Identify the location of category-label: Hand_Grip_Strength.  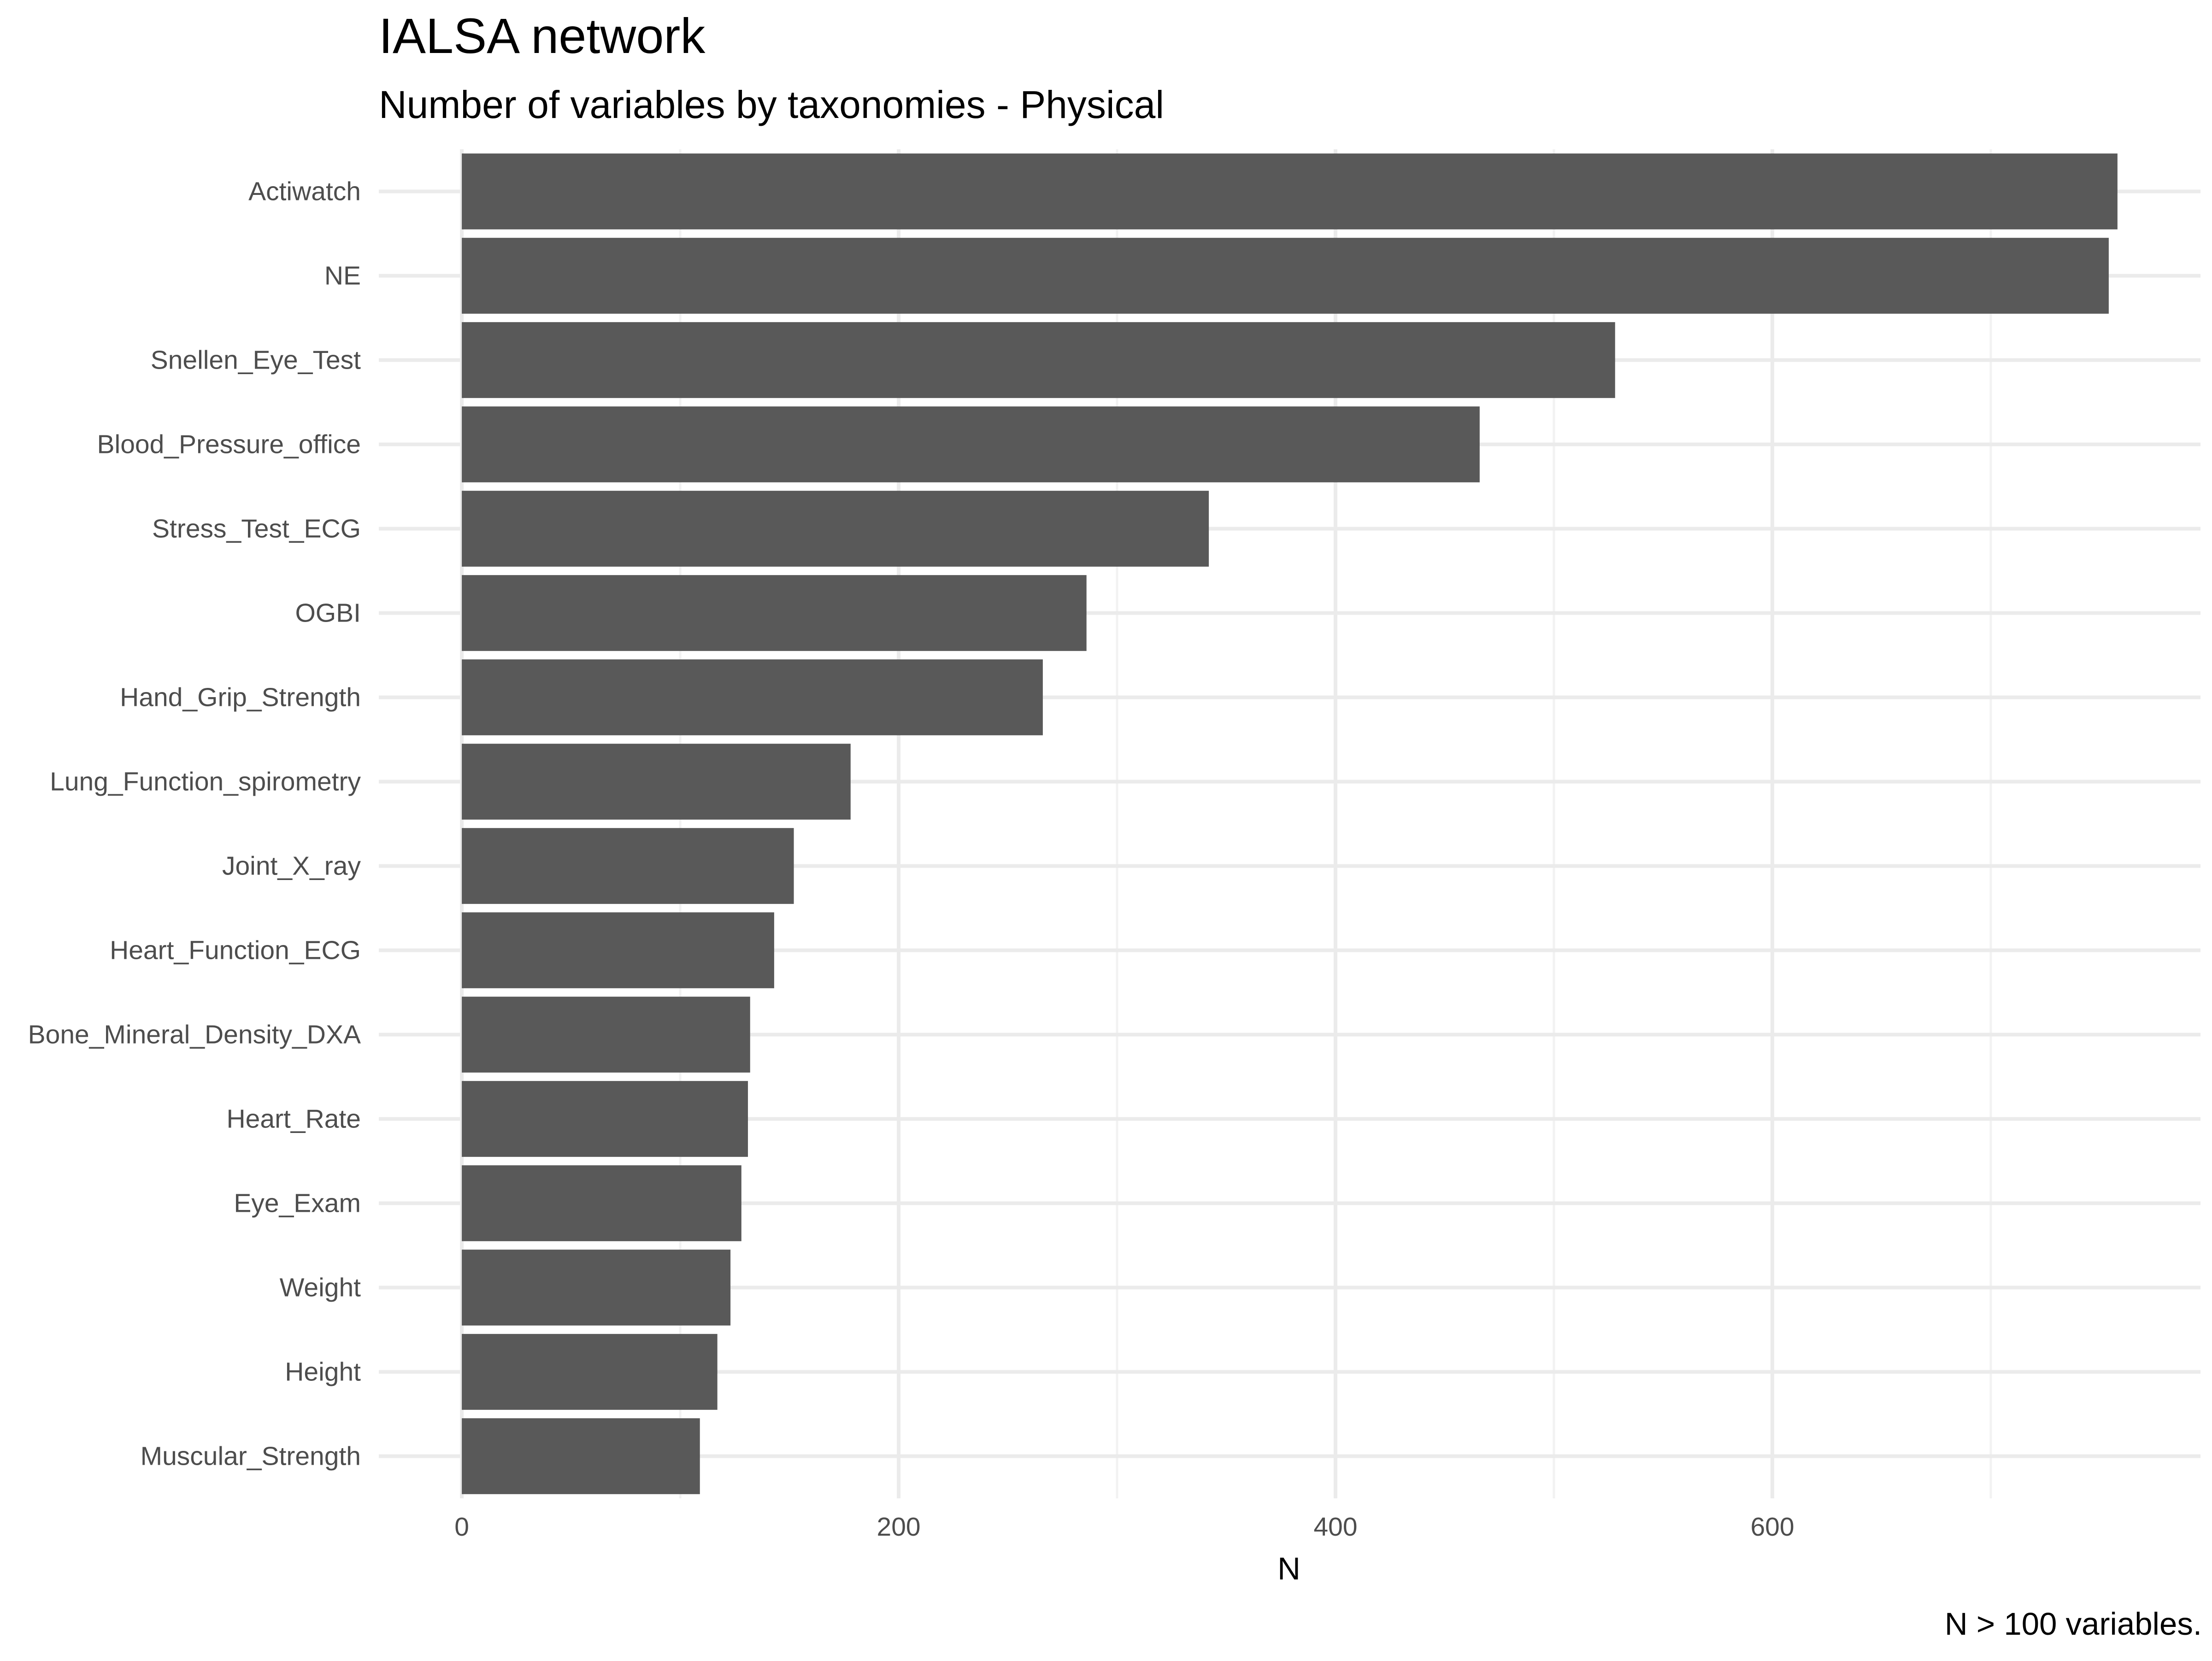
(240, 697).